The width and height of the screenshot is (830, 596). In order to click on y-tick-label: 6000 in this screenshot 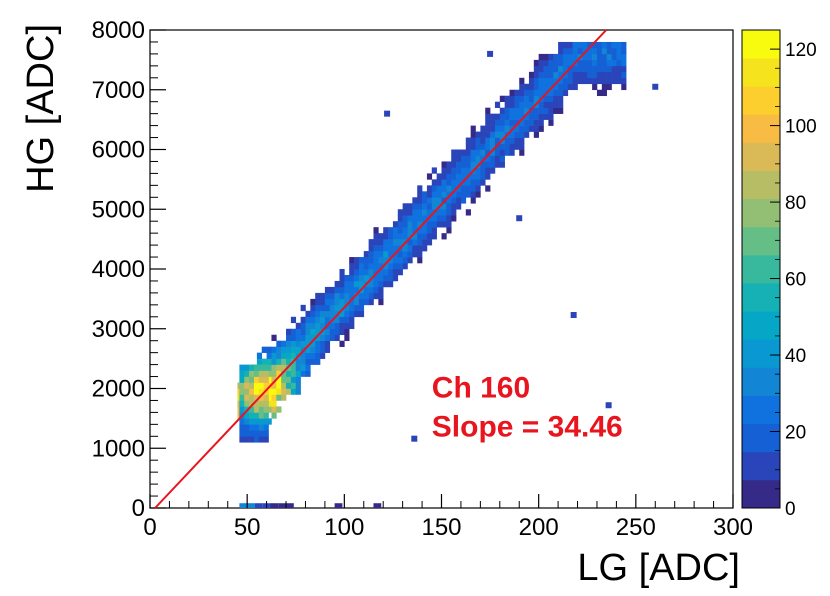, I will do `click(118, 150)`.